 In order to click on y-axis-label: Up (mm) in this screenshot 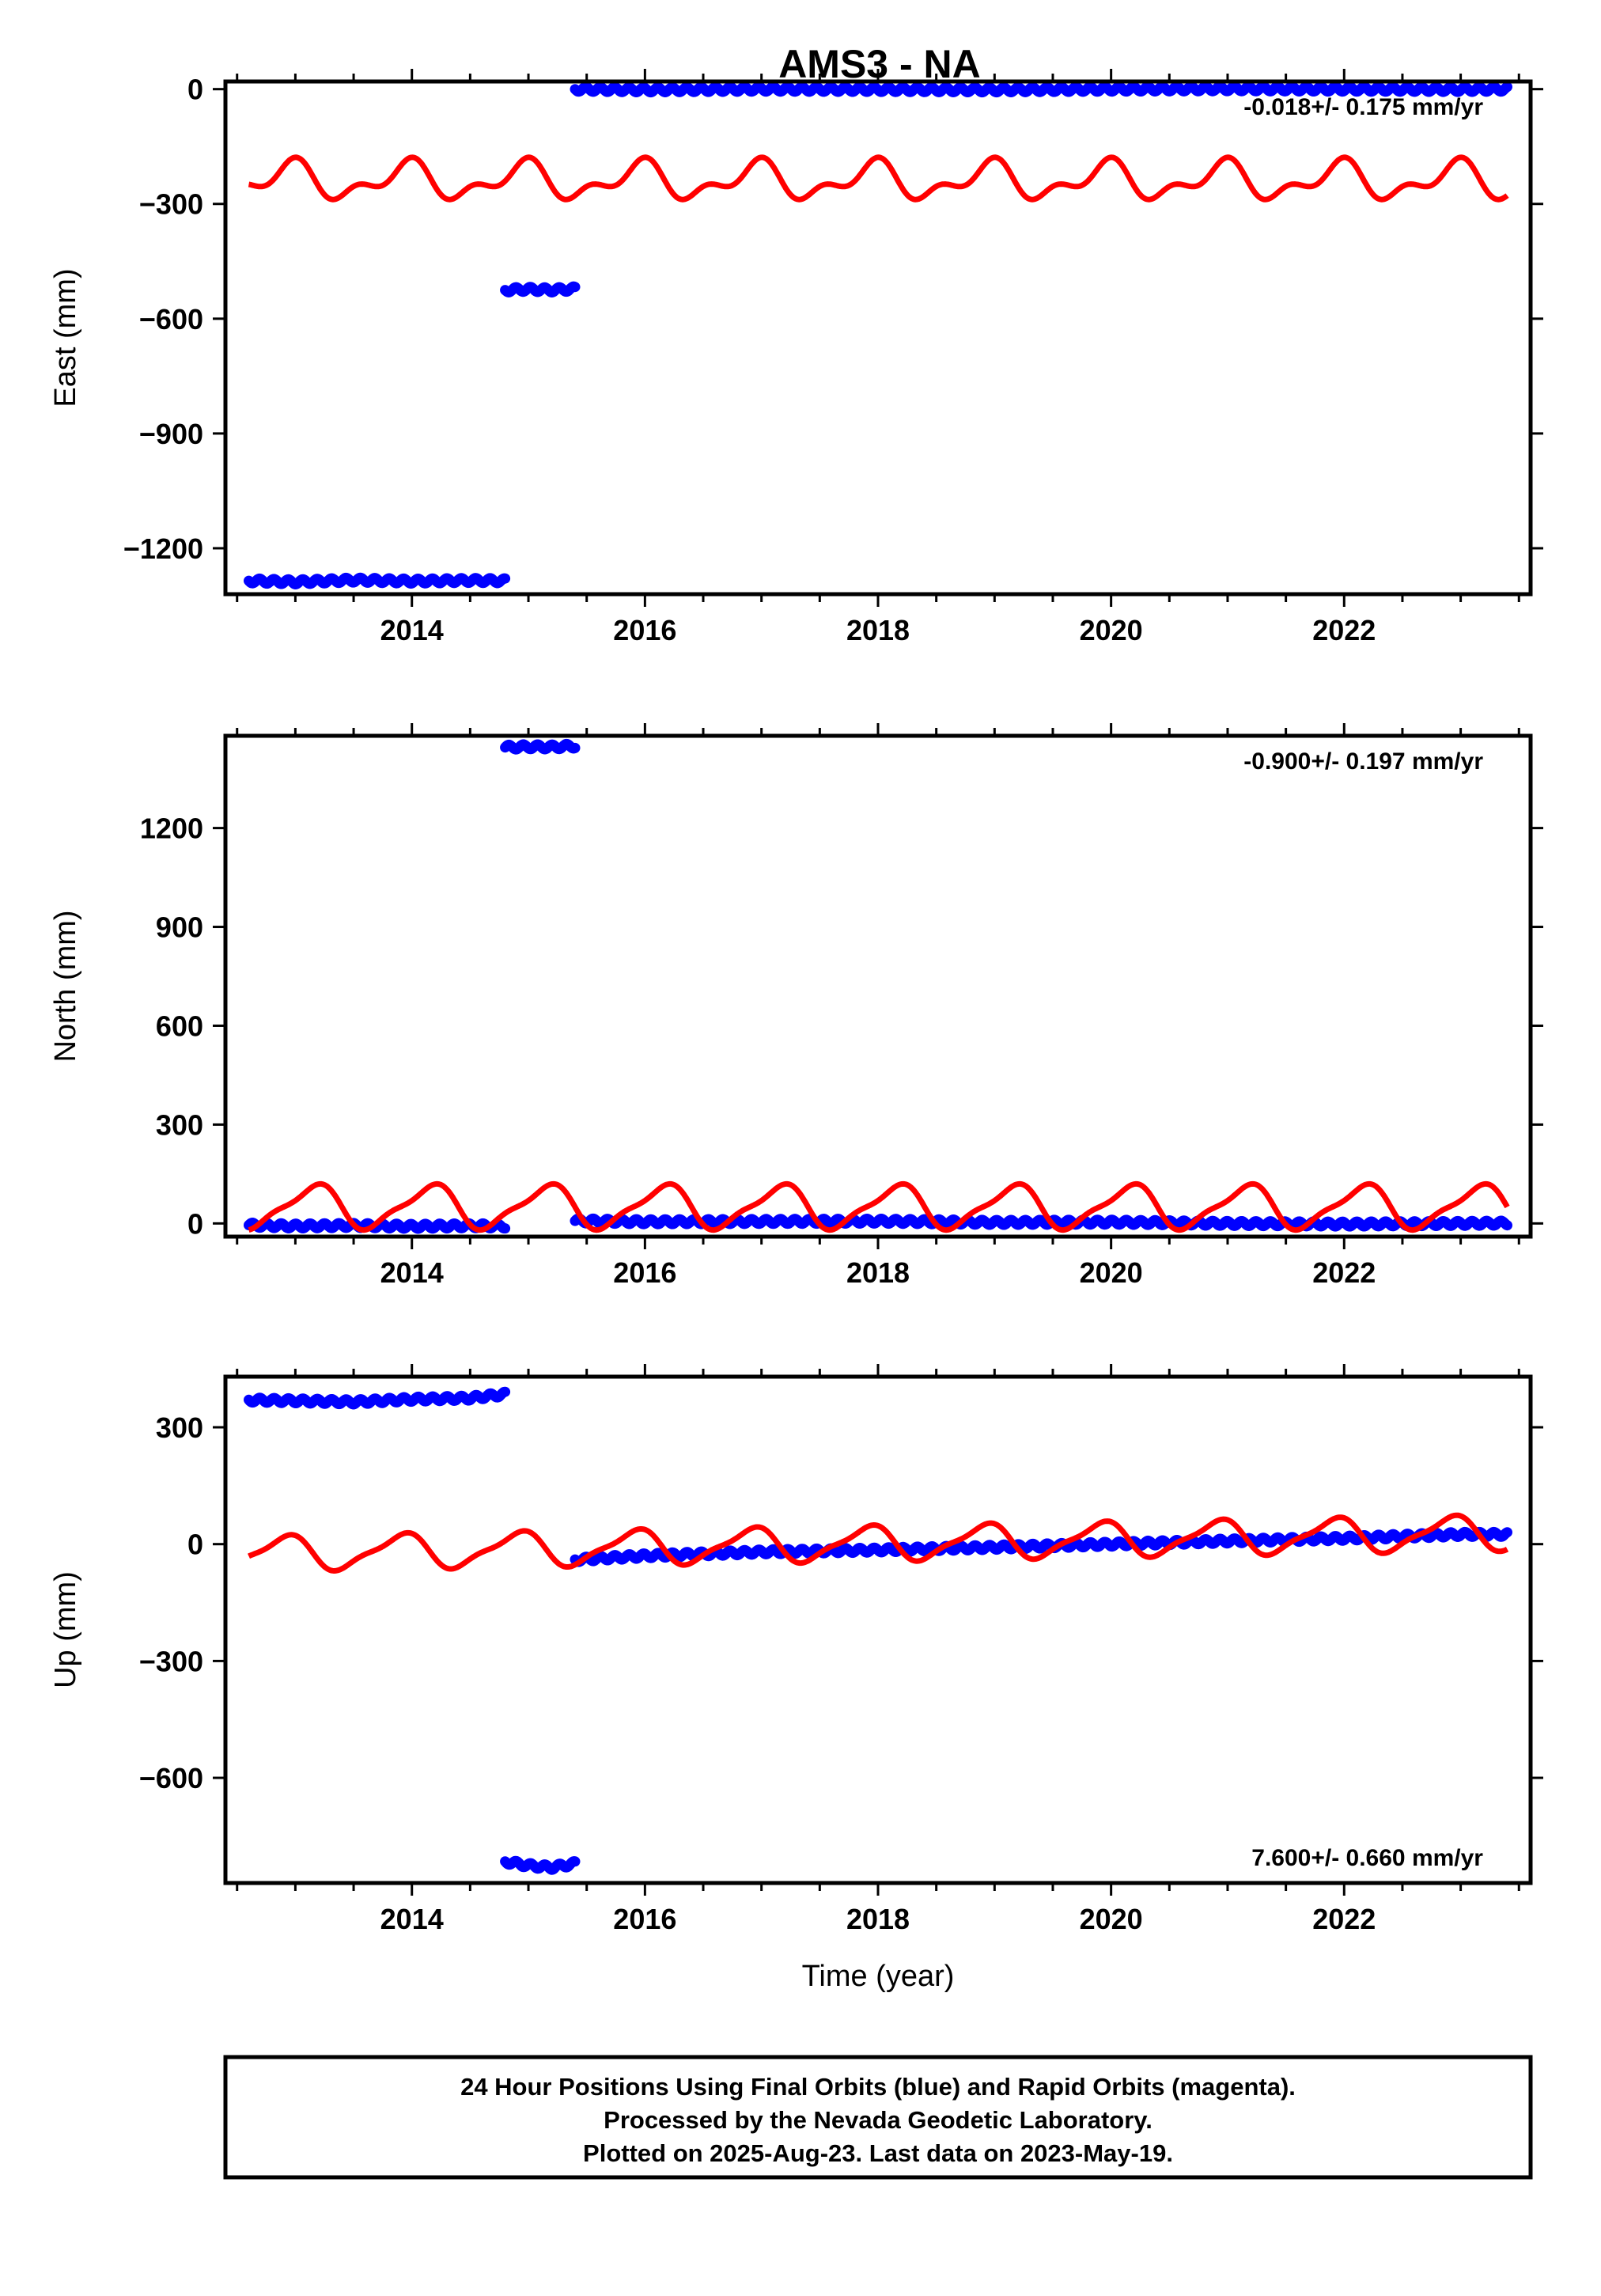, I will do `click(66, 1630)`.